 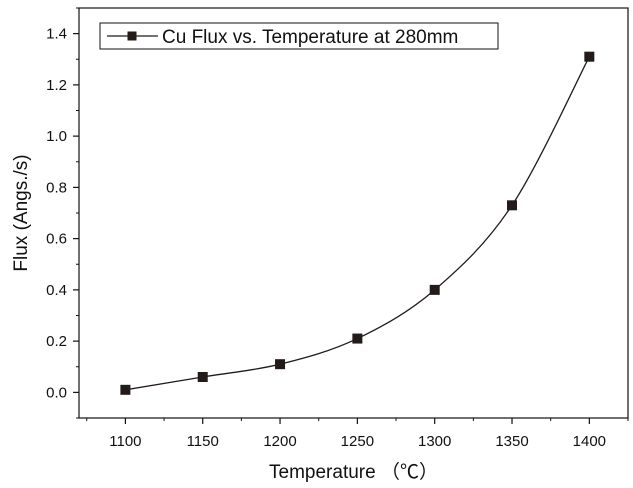 I want to click on y-axis-title: Flux (Angs./s), so click(x=21, y=212).